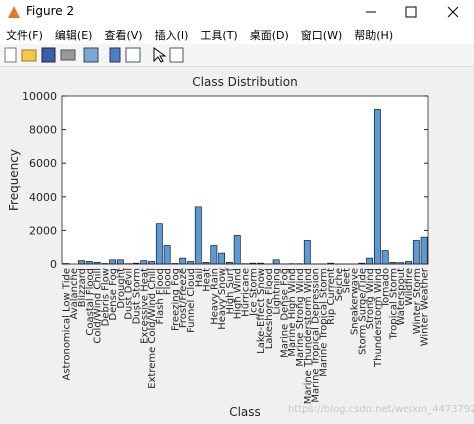 The height and width of the screenshot is (424, 474). Describe the element at coordinates (152, 328) in the screenshot. I see `x-tick-label: Extreme Cold/Wind Chill` at that location.